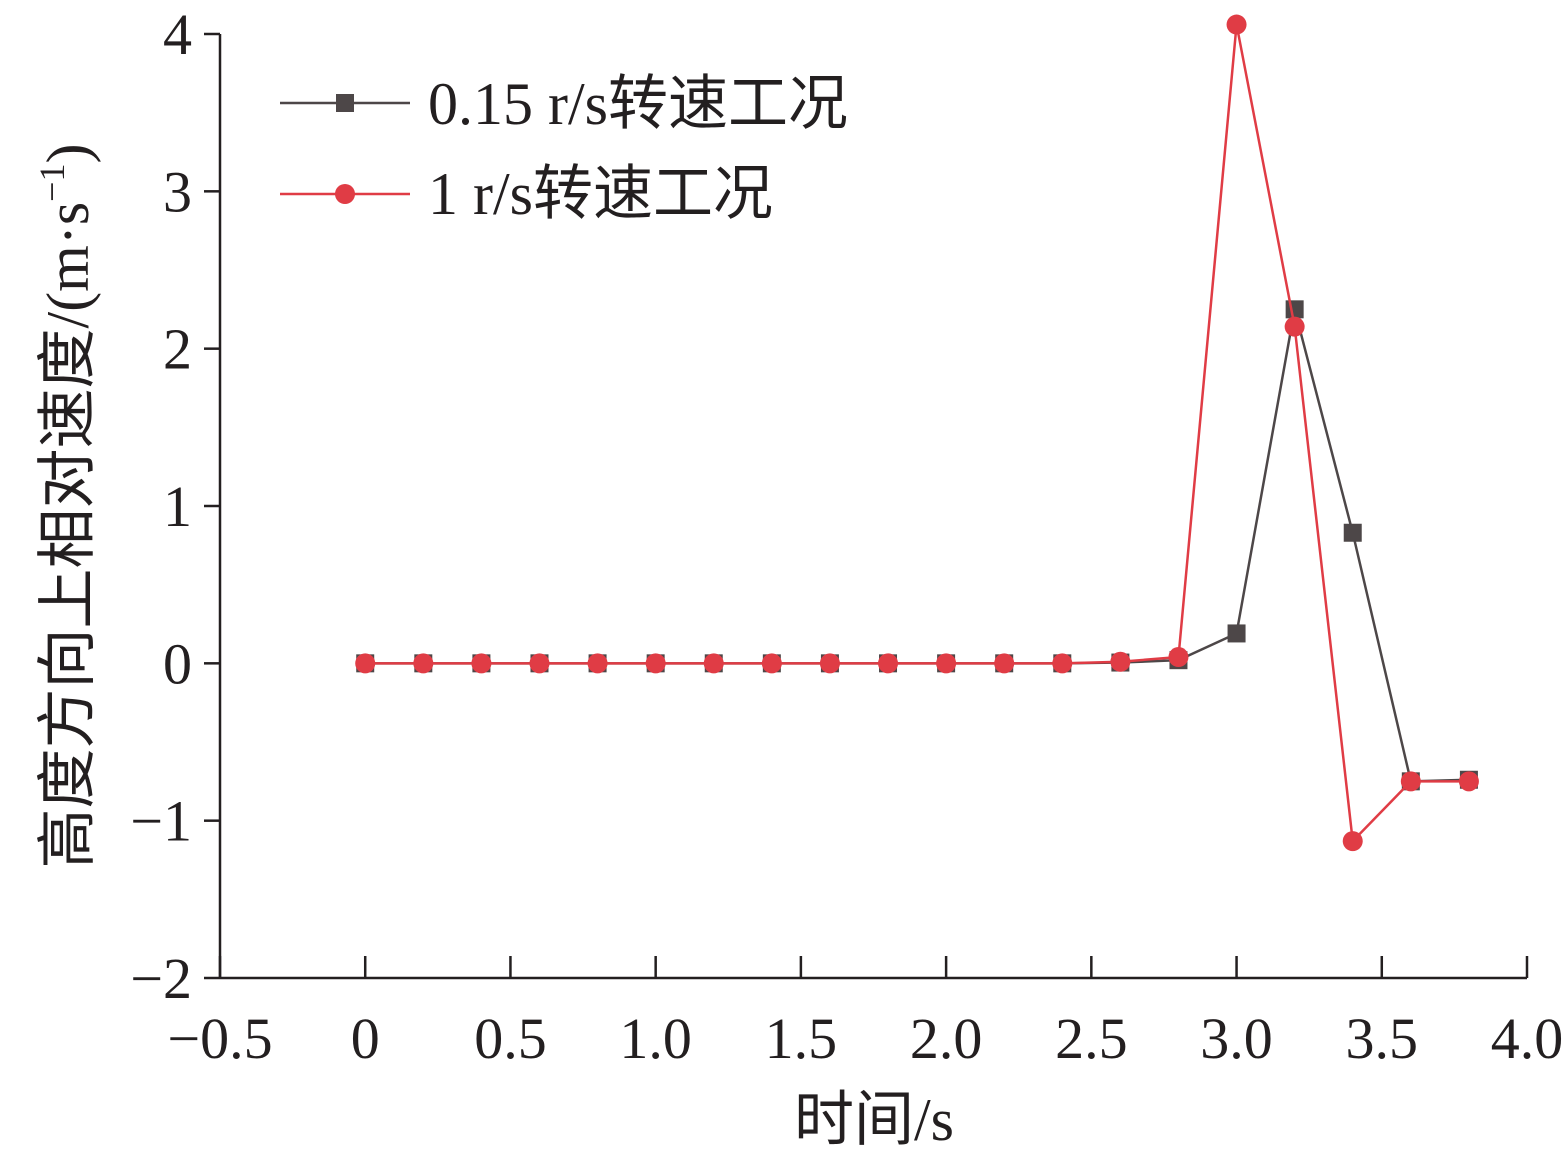  I want to click on y-tick-label: −1, so click(161, 821).